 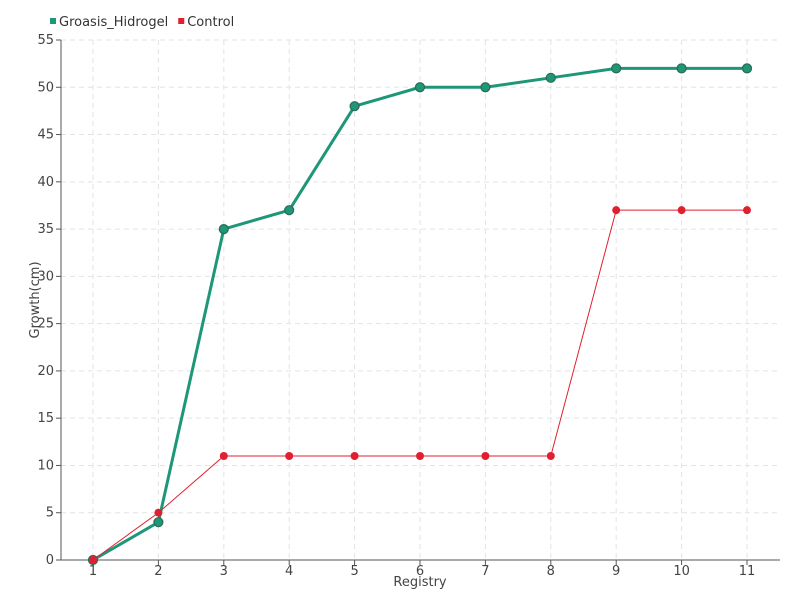 I want to click on legend-item-control: Control, so click(x=206, y=22).